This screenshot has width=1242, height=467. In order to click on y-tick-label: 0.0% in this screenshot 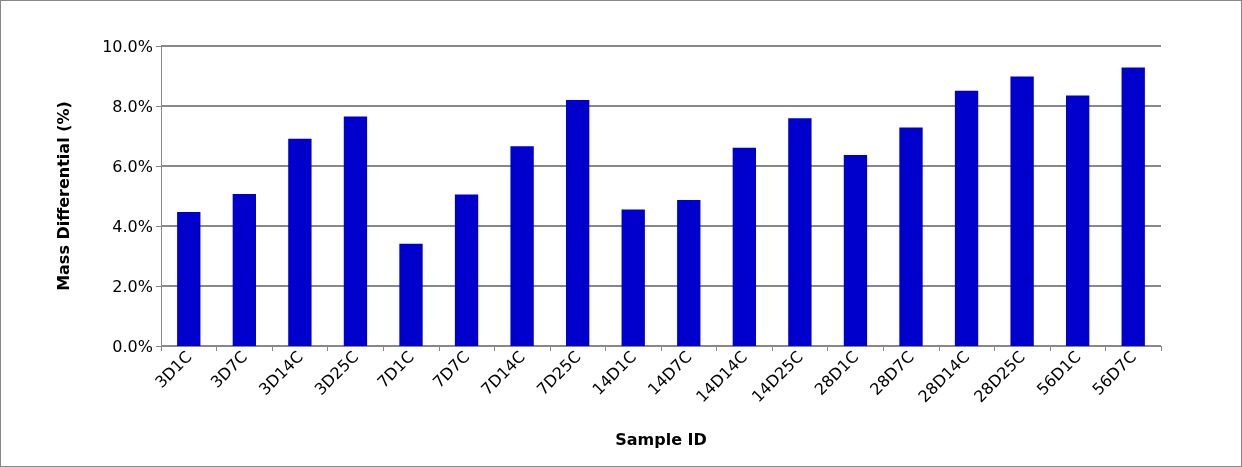, I will do `click(132, 346)`.